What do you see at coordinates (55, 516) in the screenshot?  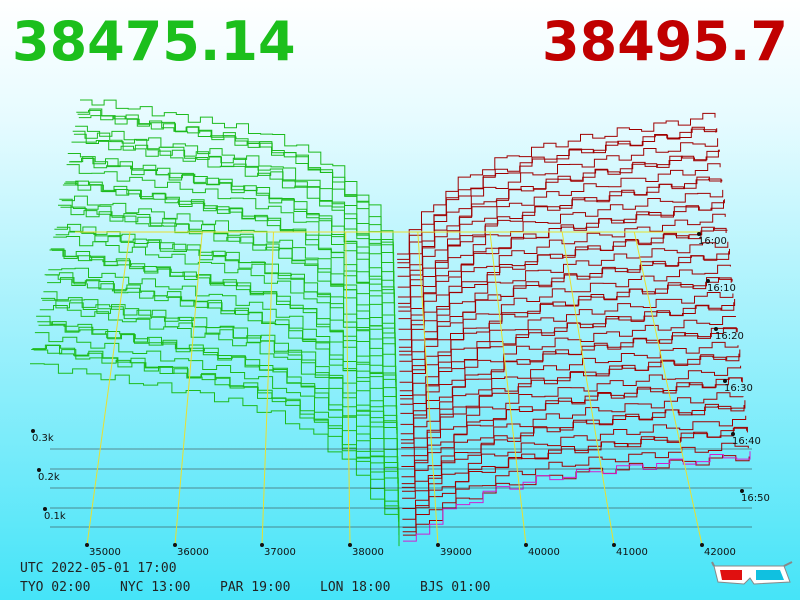 I see `depth-label: 0.1k` at bounding box center [55, 516].